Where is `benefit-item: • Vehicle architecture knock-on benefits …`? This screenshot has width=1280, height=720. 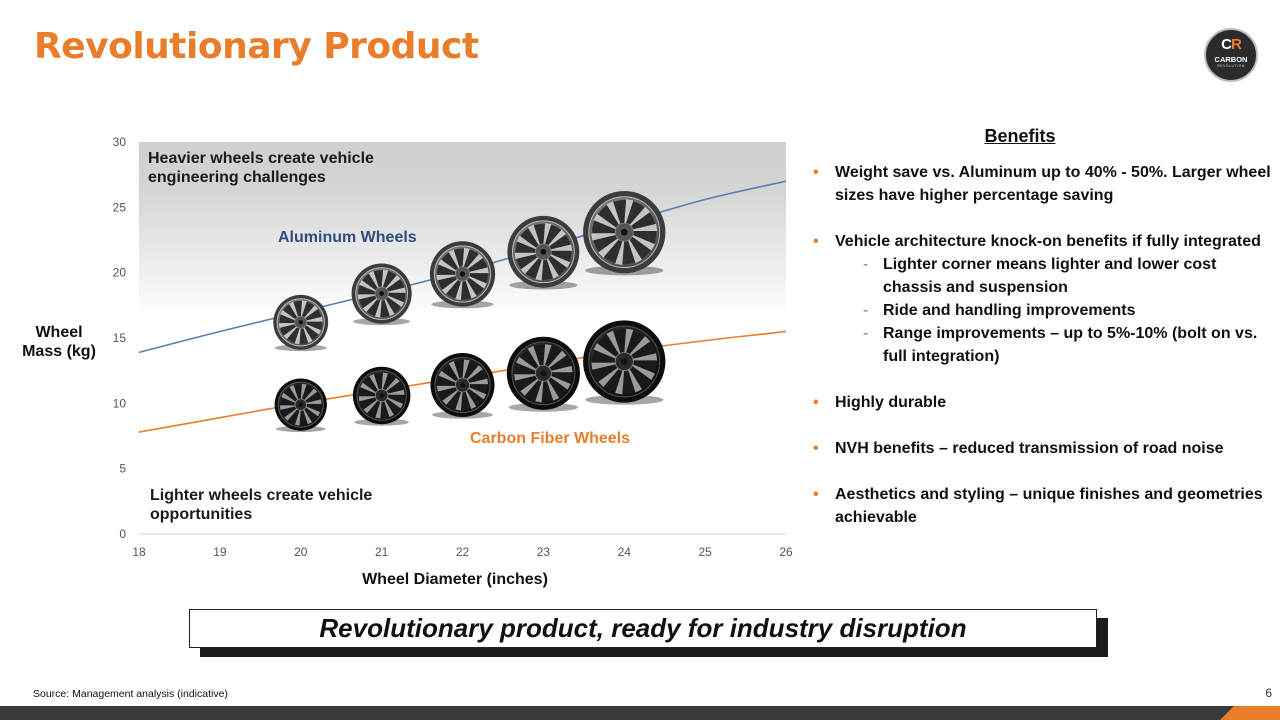
benefit-item: • Vehicle architecture knock-on benefits … is located at coordinates (1042, 299).